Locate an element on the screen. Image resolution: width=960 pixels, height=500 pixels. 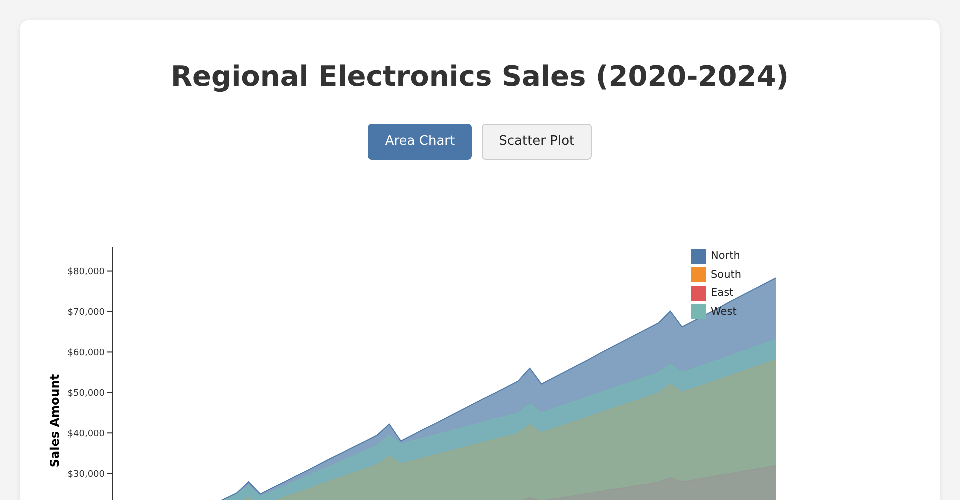
legend-label: North is located at coordinates (725, 256).